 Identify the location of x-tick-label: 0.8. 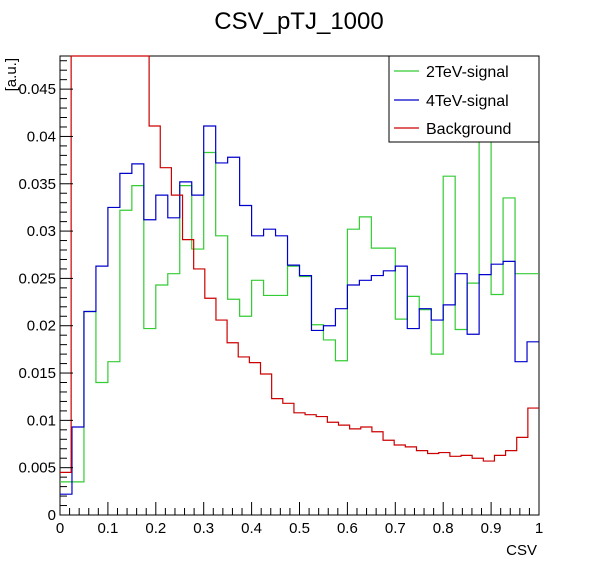
(443, 528).